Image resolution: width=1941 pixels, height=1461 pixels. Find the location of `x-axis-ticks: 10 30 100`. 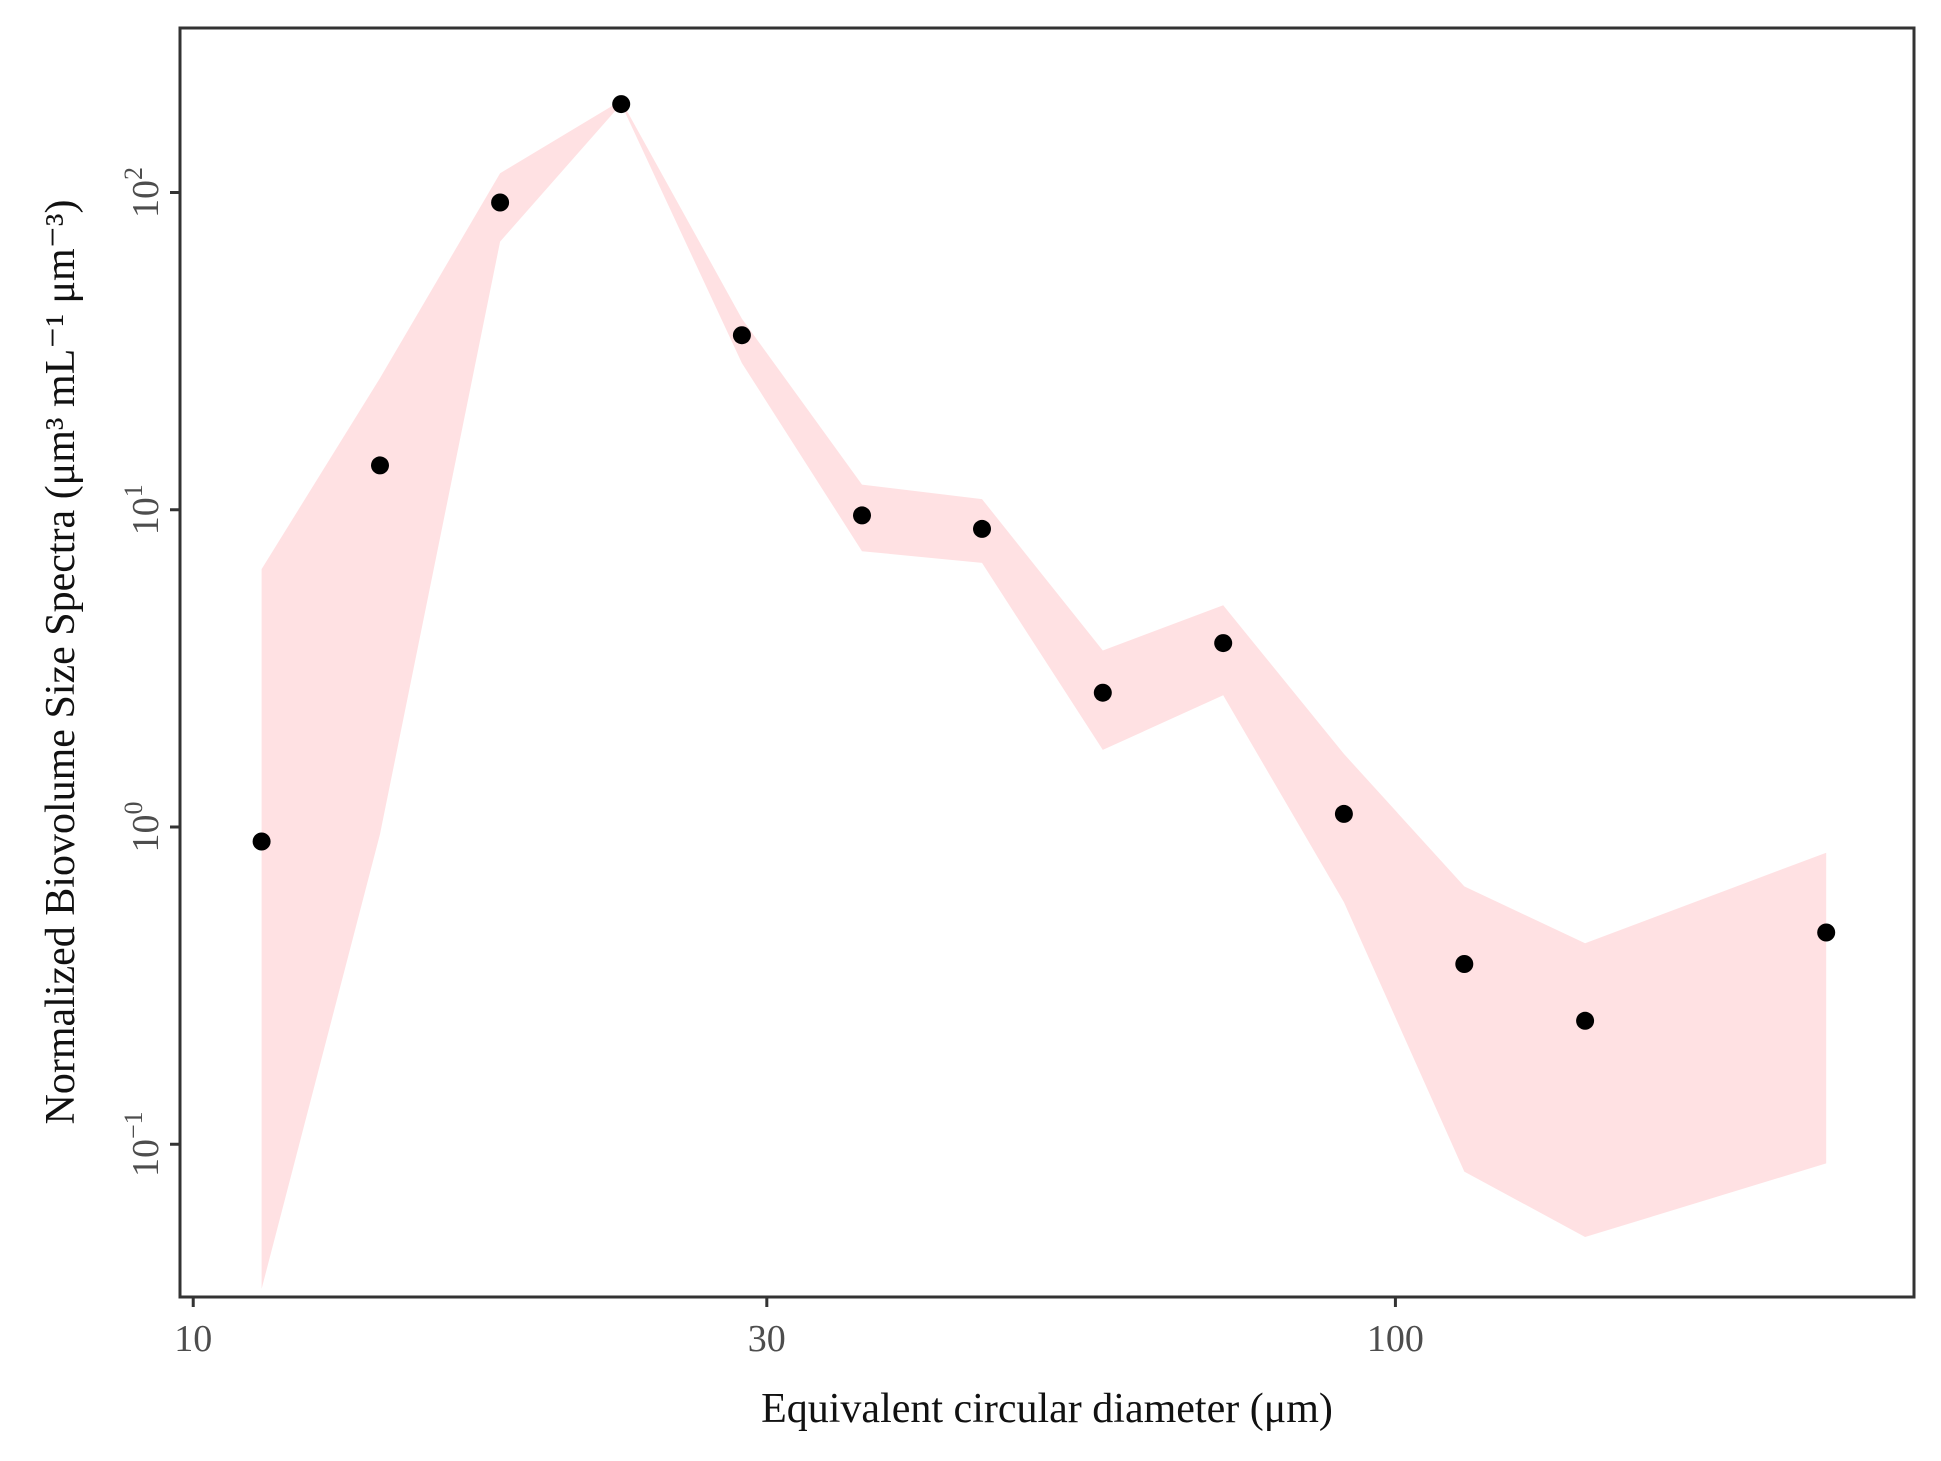

x-axis-ticks: 10 30 100 is located at coordinates (799, 1328).